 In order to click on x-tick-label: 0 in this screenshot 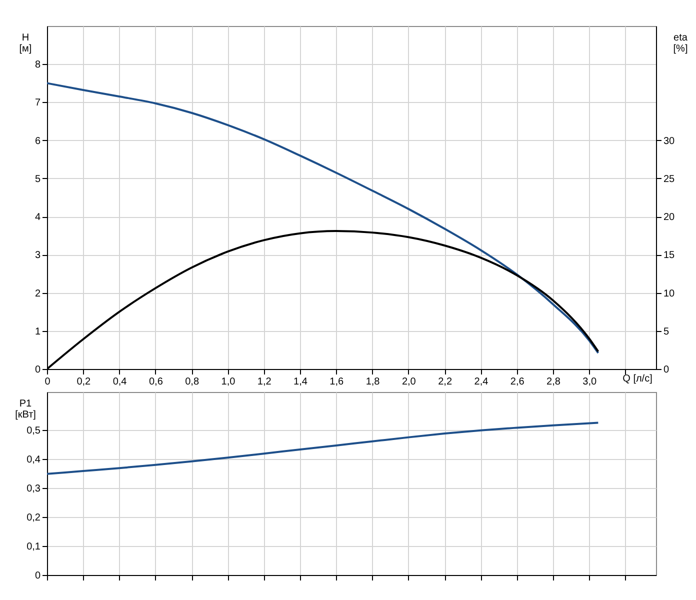, I will do `click(47, 382)`.